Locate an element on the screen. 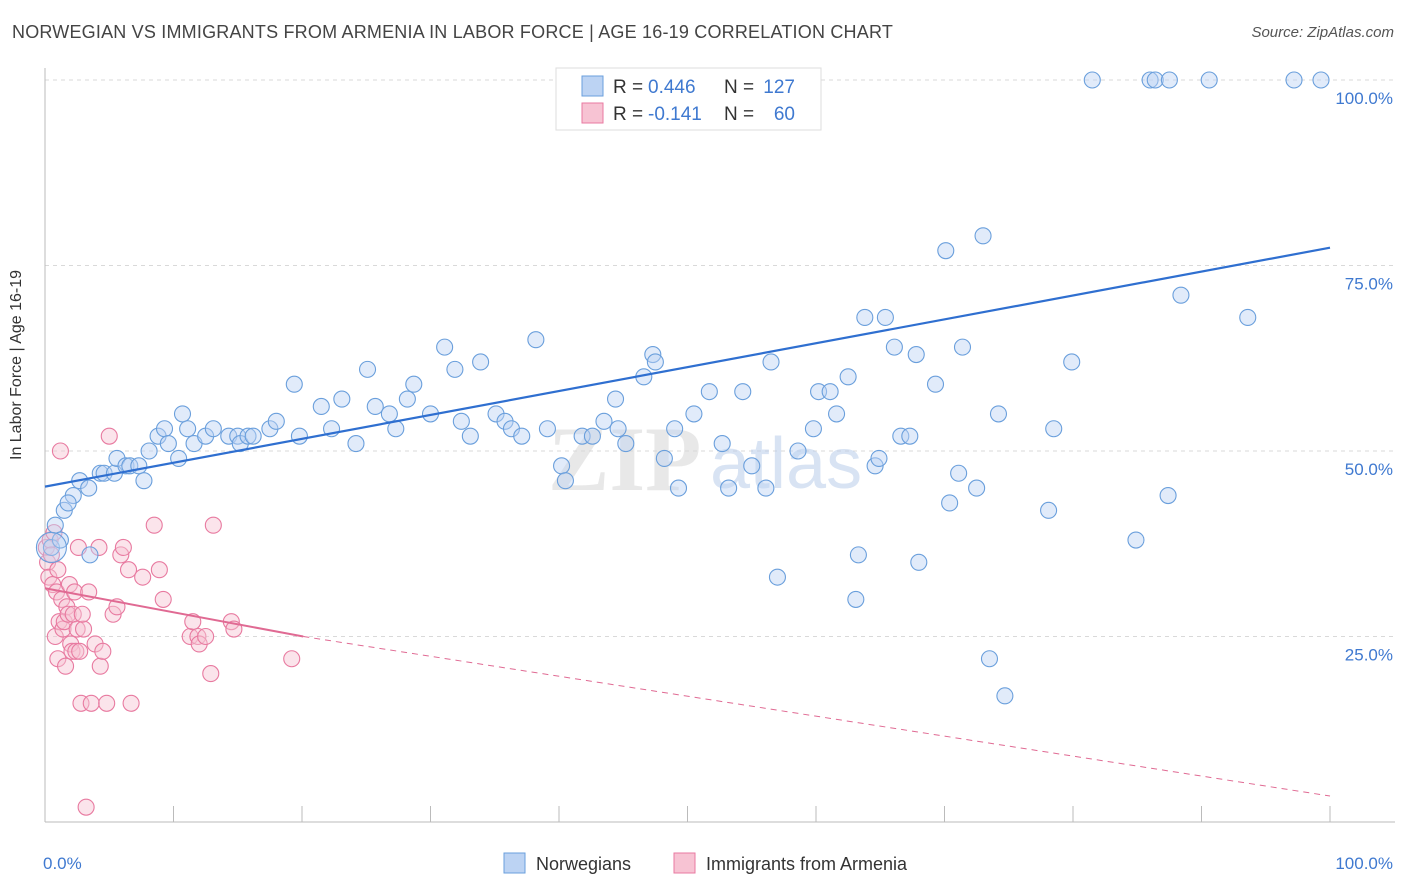 Image resolution: width=1406 pixels, height=892 pixels. x-tick-label-max: 100.0% is located at coordinates (1364, 863).